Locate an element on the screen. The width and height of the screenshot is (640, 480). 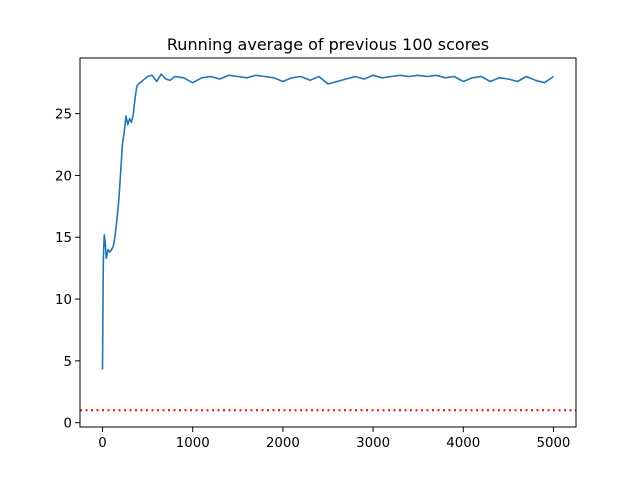
y-tick-label: 10 is located at coordinates (63, 300).